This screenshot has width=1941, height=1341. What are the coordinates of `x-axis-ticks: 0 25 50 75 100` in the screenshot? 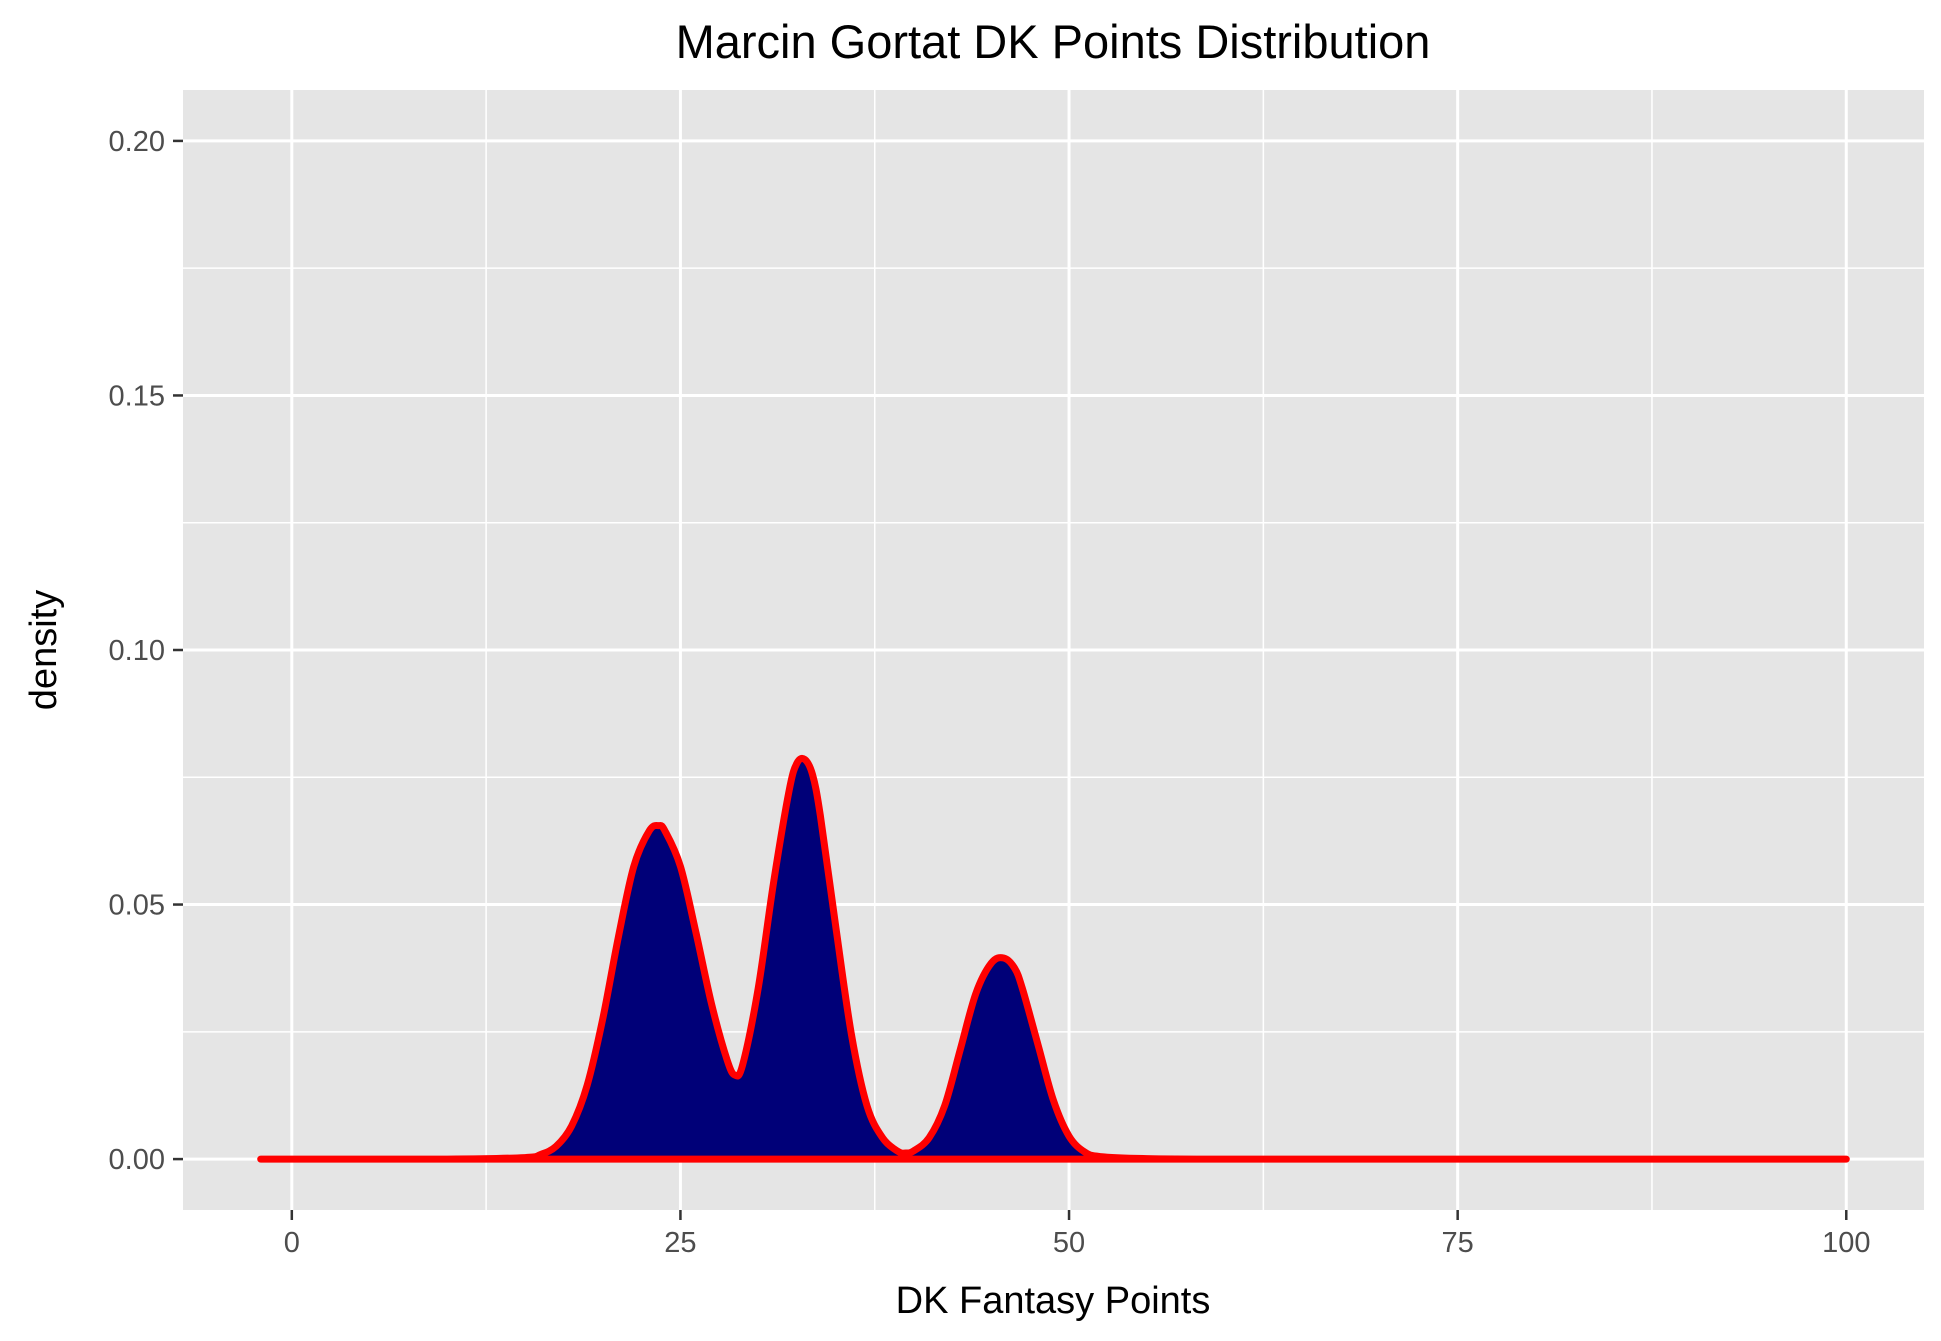 It's located at (1077, 1234).